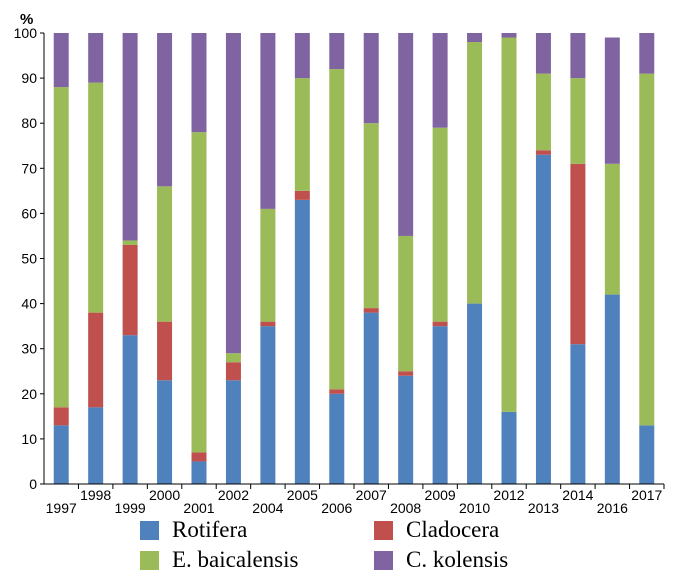 This screenshot has width=681, height=576. What do you see at coordinates (29, 439) in the screenshot?
I see `y-tick-label: 10` at bounding box center [29, 439].